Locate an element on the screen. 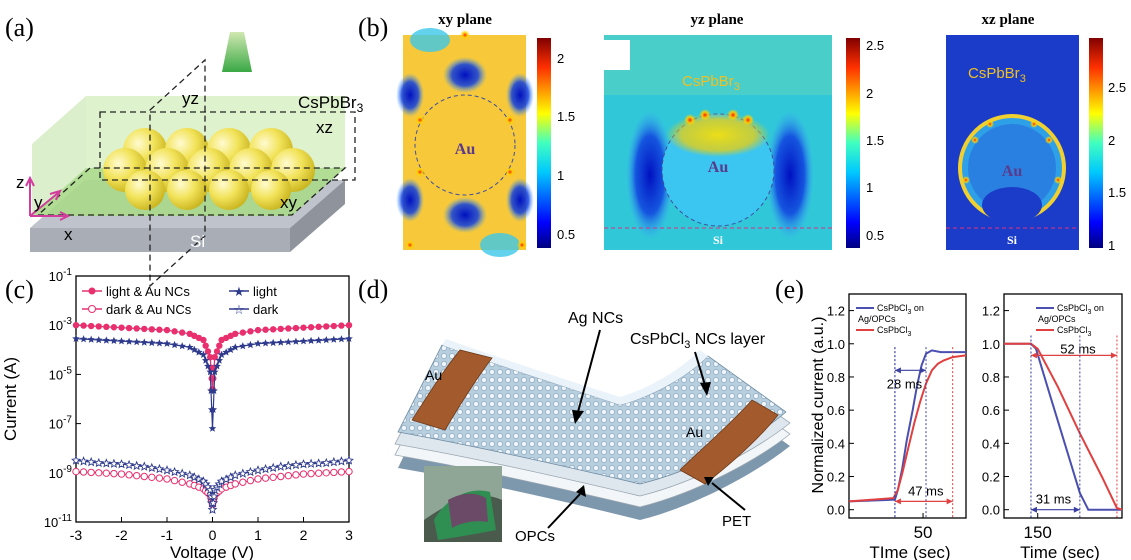 The height and width of the screenshot is (560, 1131). map-xz-au-label: Au is located at coordinates (1012, 171).